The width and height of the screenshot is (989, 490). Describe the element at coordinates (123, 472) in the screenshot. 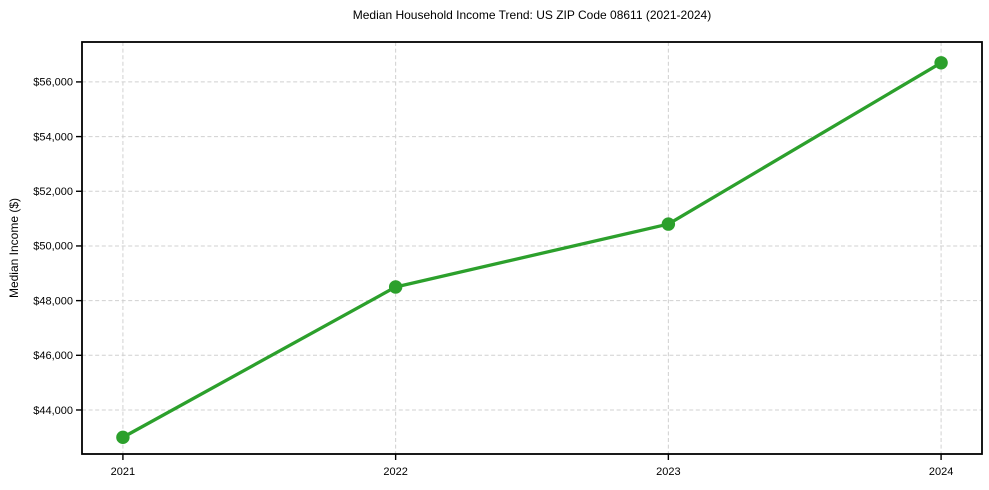

I see `x-tick-label: 2021` at that location.